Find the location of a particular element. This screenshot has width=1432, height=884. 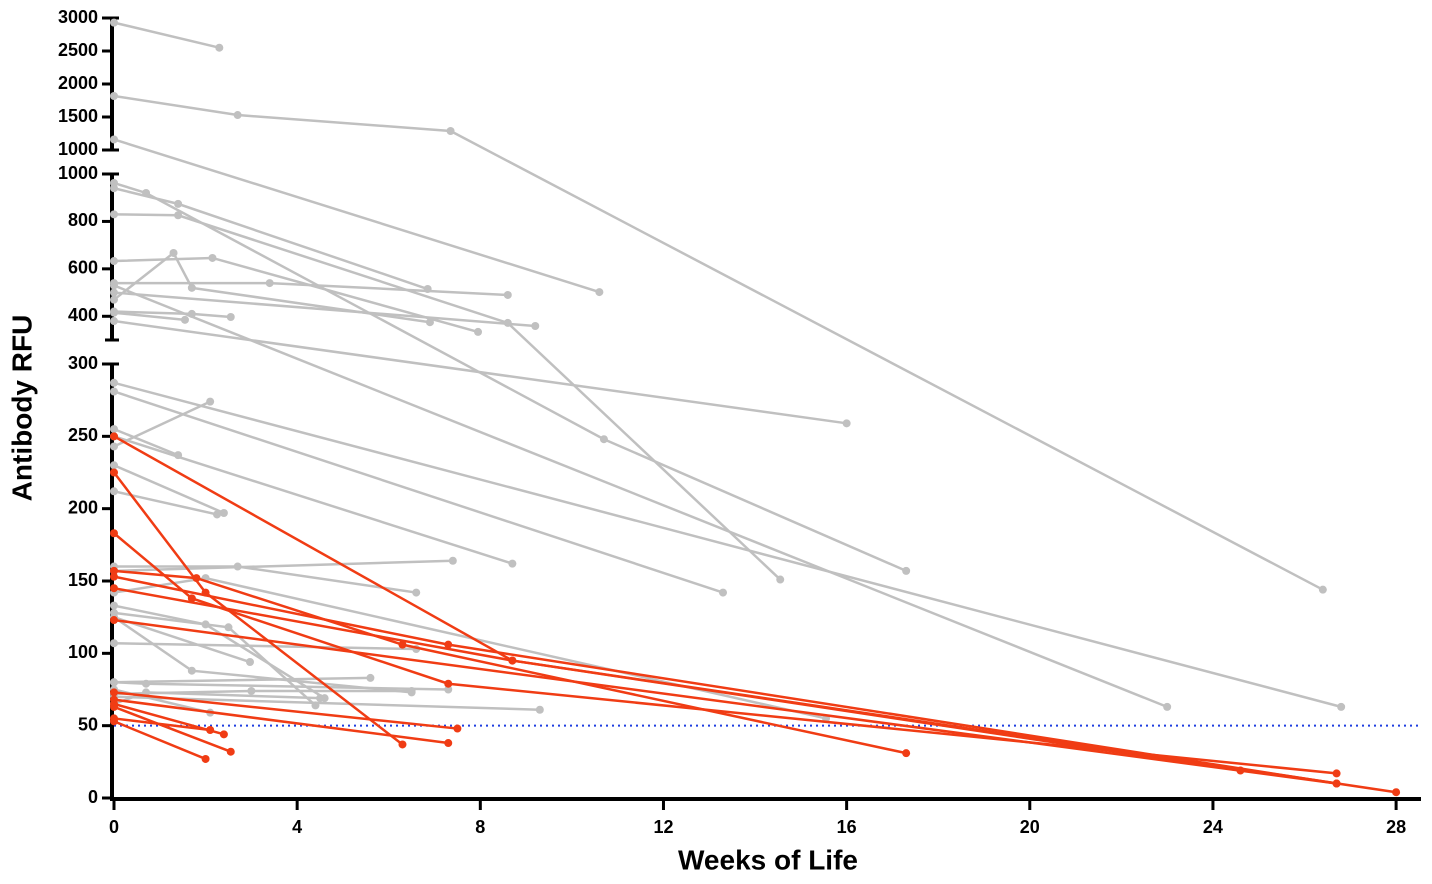

y-tick-label: 200 is located at coordinates (83, 507).